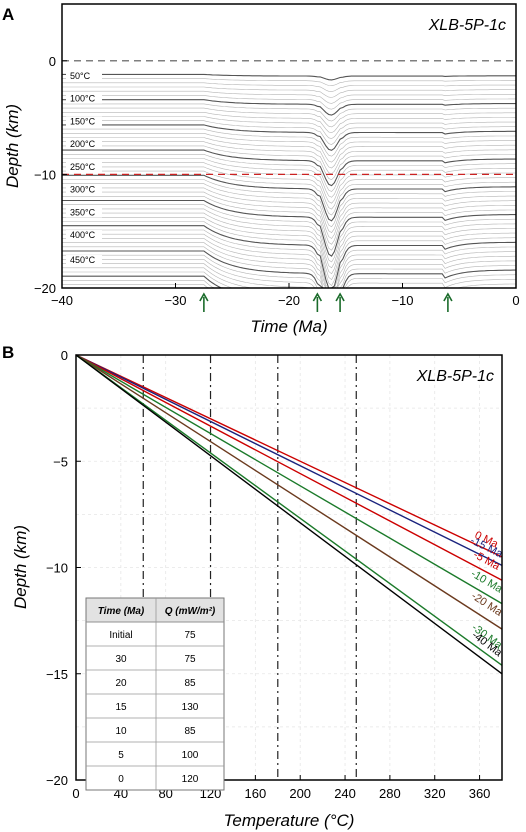 This screenshot has height=832, width=526. I want to click on isotherm-label: 350°C, so click(83, 212).